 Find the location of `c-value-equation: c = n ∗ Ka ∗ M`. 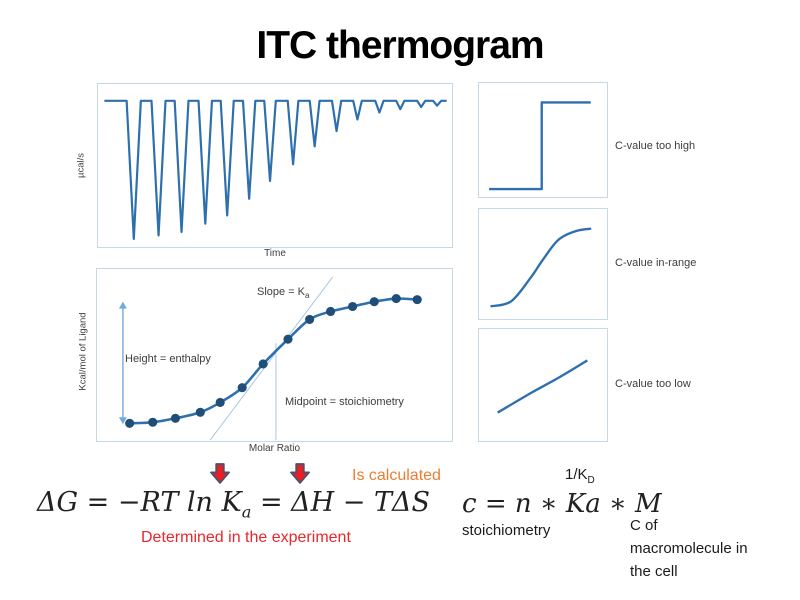

c-value-equation: c = n ∗ Ka ∗ M is located at coordinates (562, 504).